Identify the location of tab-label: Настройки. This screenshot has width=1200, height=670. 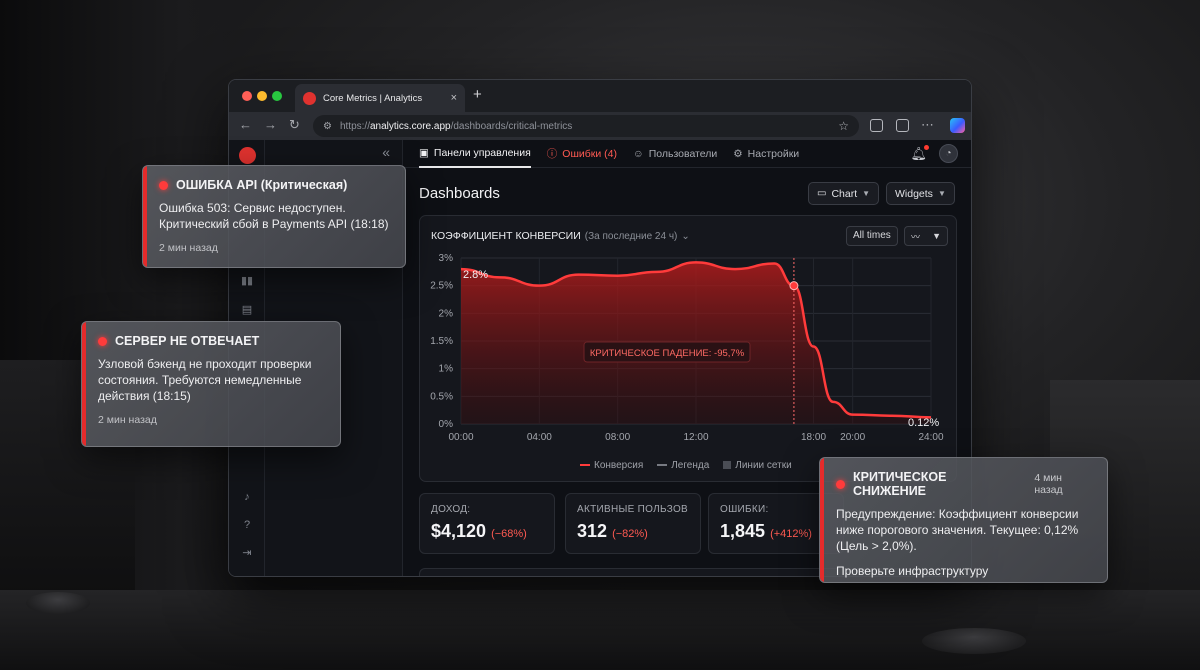
(773, 153).